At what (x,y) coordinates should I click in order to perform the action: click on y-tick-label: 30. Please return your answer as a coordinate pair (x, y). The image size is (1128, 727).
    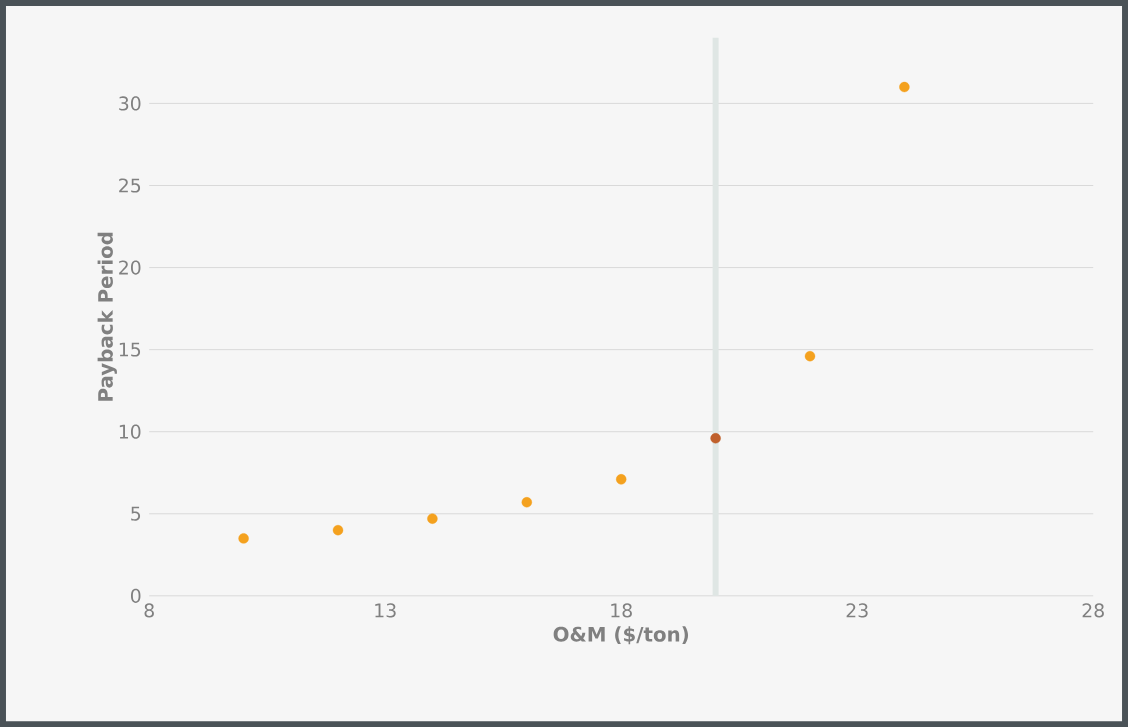
    Looking at the image, I should click on (130, 103).